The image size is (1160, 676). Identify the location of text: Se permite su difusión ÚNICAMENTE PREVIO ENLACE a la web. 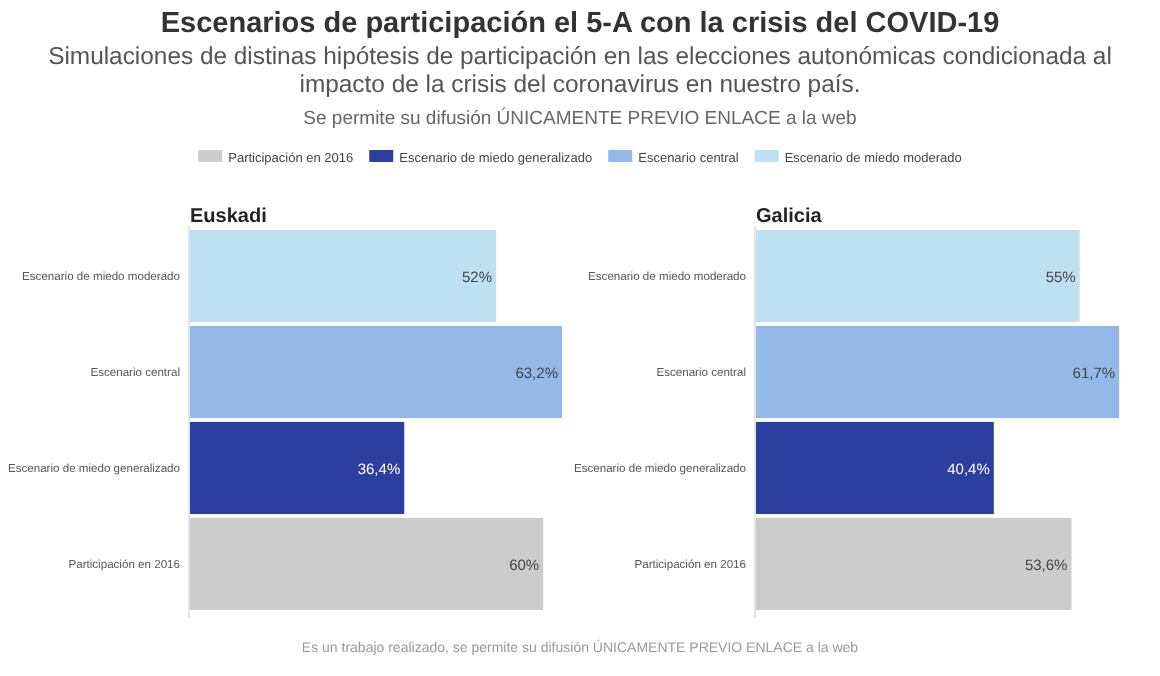
(580, 118).